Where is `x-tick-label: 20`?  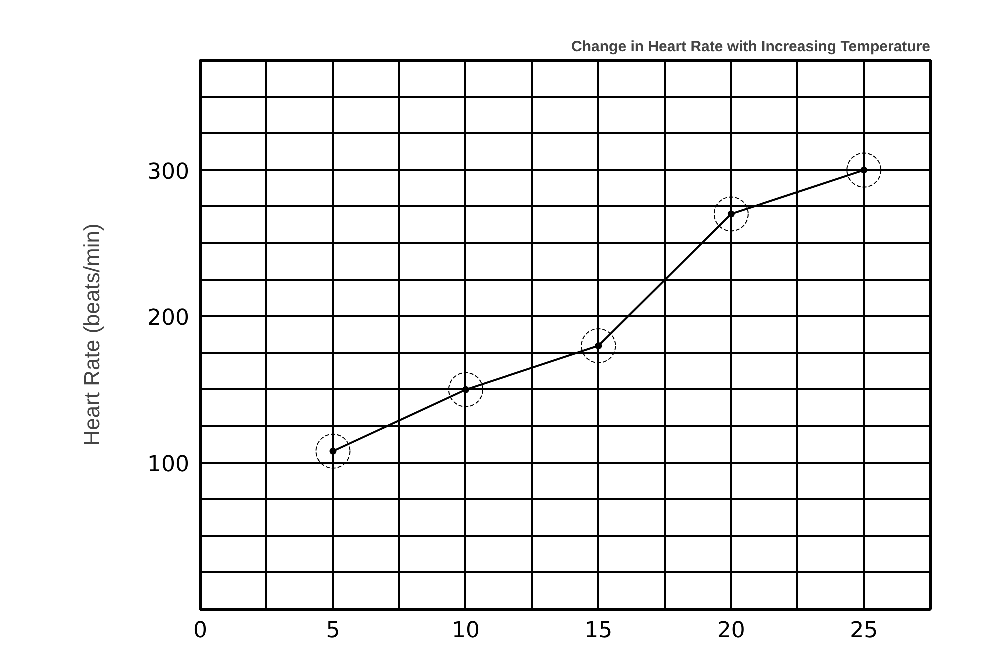 x-tick-label: 20 is located at coordinates (731, 631).